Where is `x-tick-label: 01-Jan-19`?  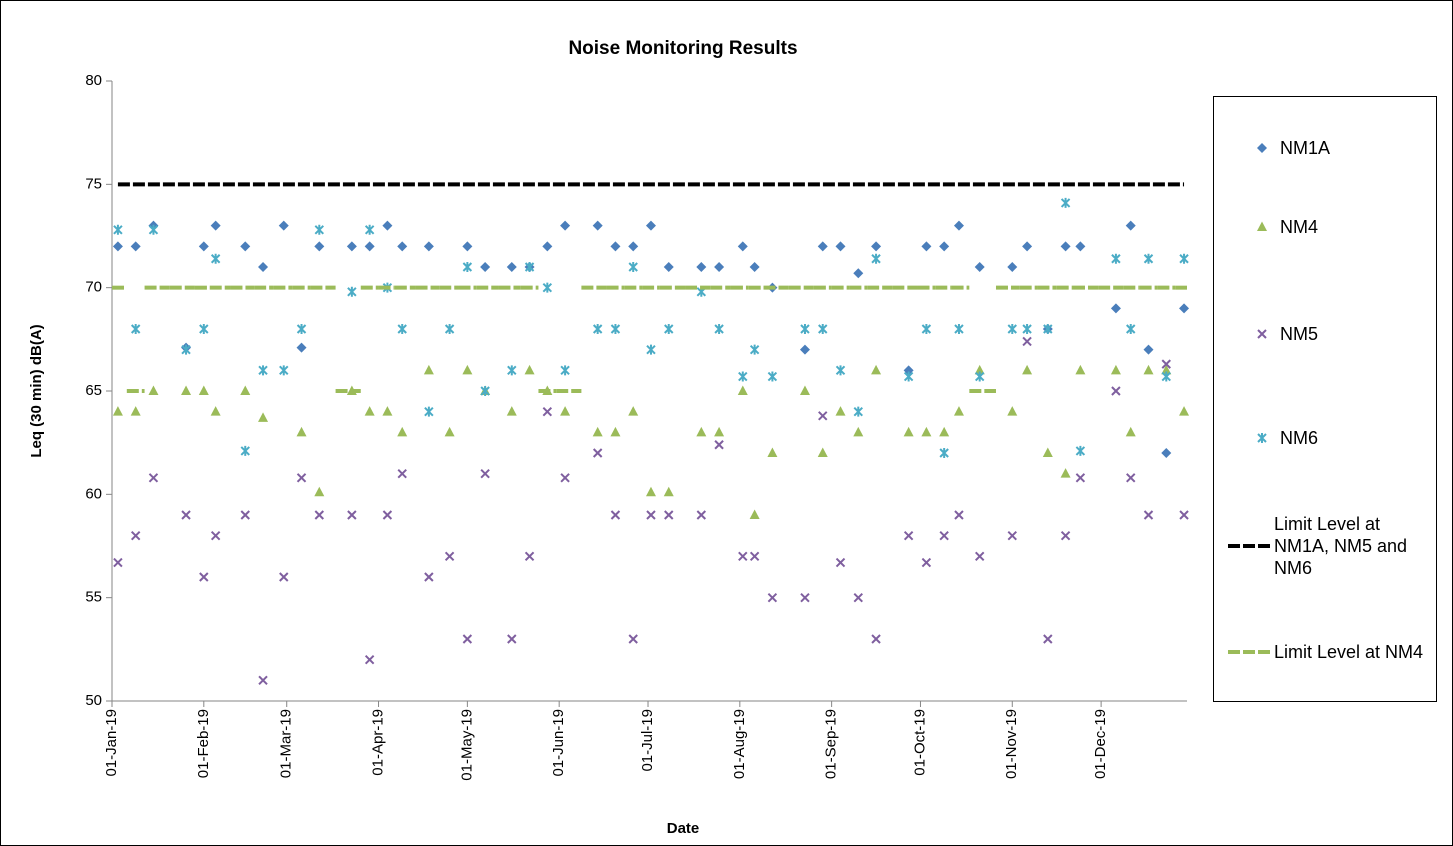
x-tick-label: 01-Jan-19 is located at coordinates (111, 743).